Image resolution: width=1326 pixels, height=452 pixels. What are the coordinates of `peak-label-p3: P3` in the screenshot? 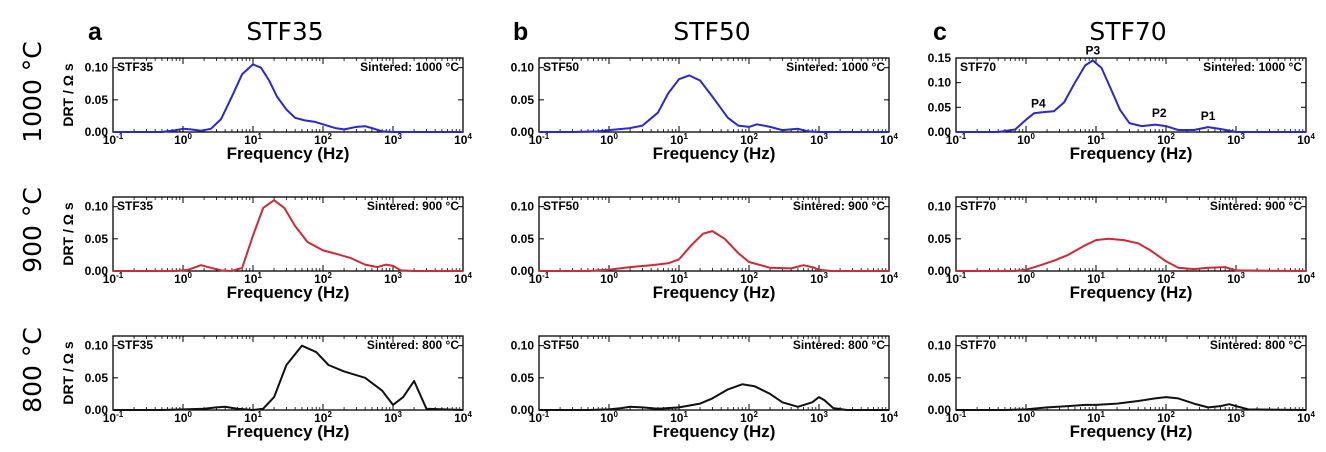 It's located at (1092, 50).